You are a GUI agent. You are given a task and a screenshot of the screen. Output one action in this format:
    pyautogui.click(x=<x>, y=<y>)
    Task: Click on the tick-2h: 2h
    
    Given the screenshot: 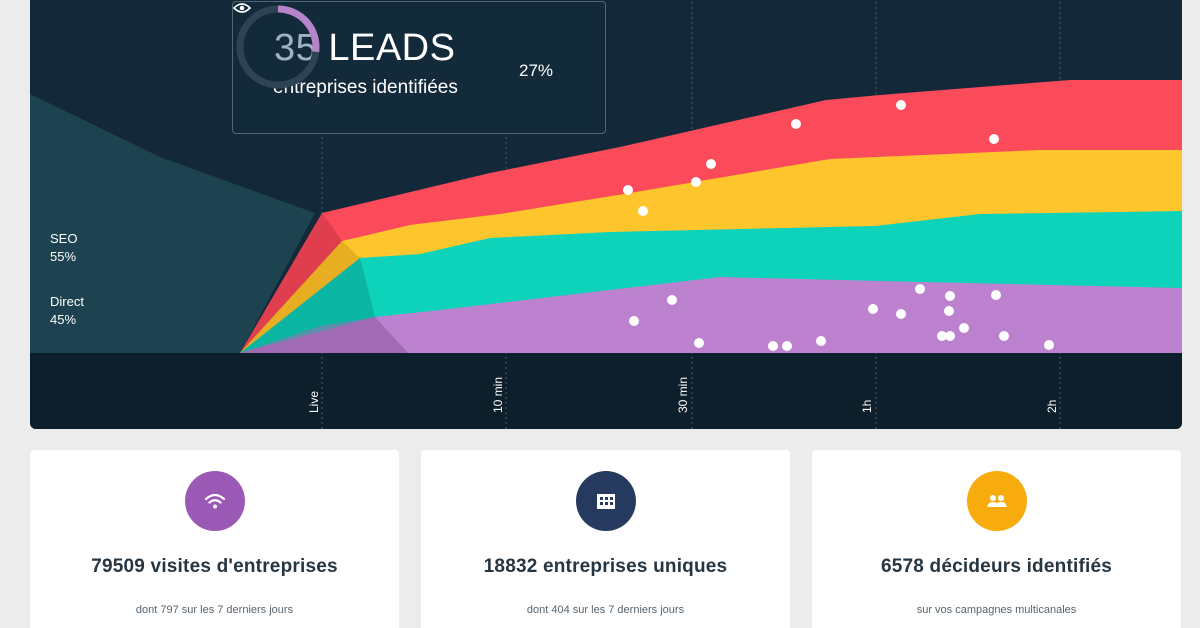 What is the action you would take?
    pyautogui.click(x=1052, y=406)
    